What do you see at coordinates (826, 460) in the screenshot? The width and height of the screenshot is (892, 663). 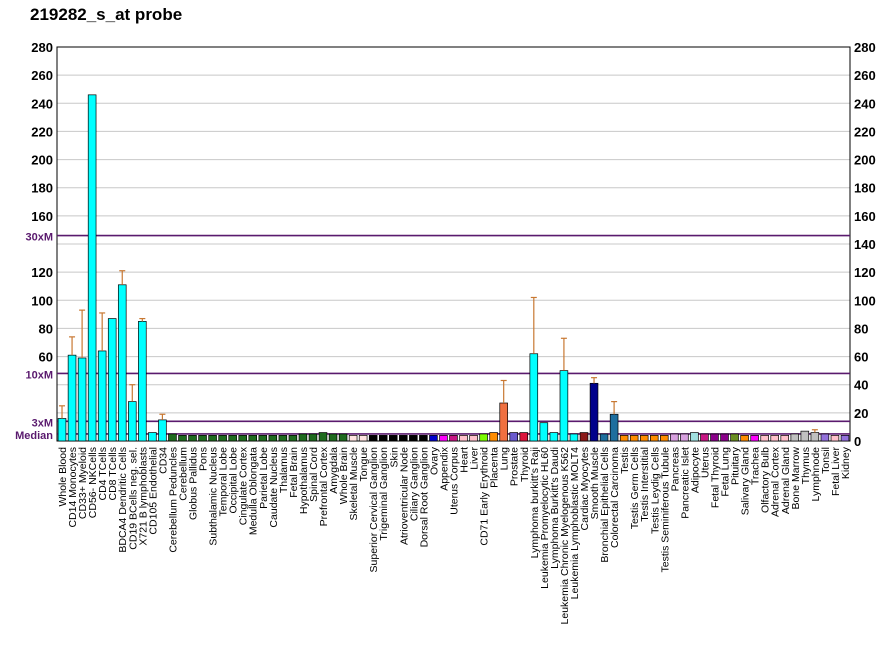 I see `category-label: Tonsil` at bounding box center [826, 460].